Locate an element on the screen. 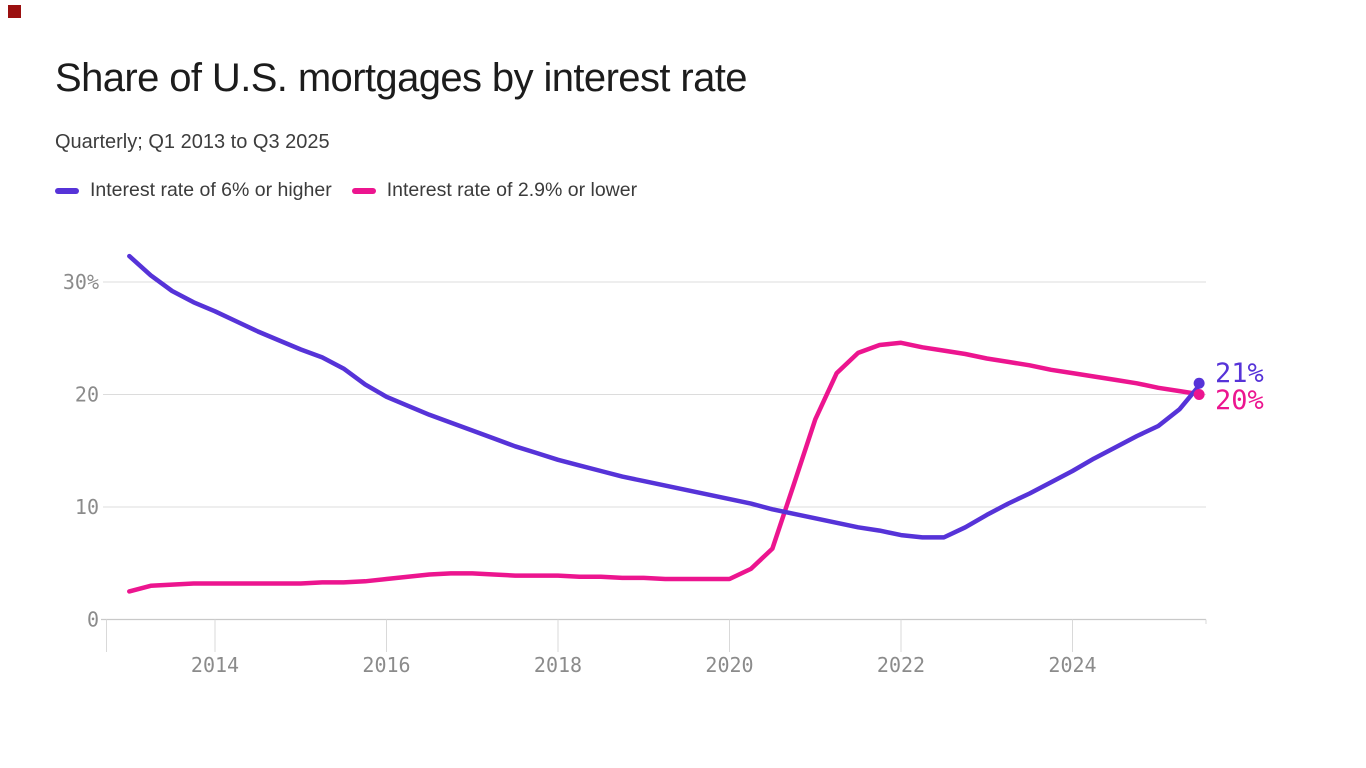 The height and width of the screenshot is (768, 1366). legend-swatch-pink is located at coordinates (363, 190).